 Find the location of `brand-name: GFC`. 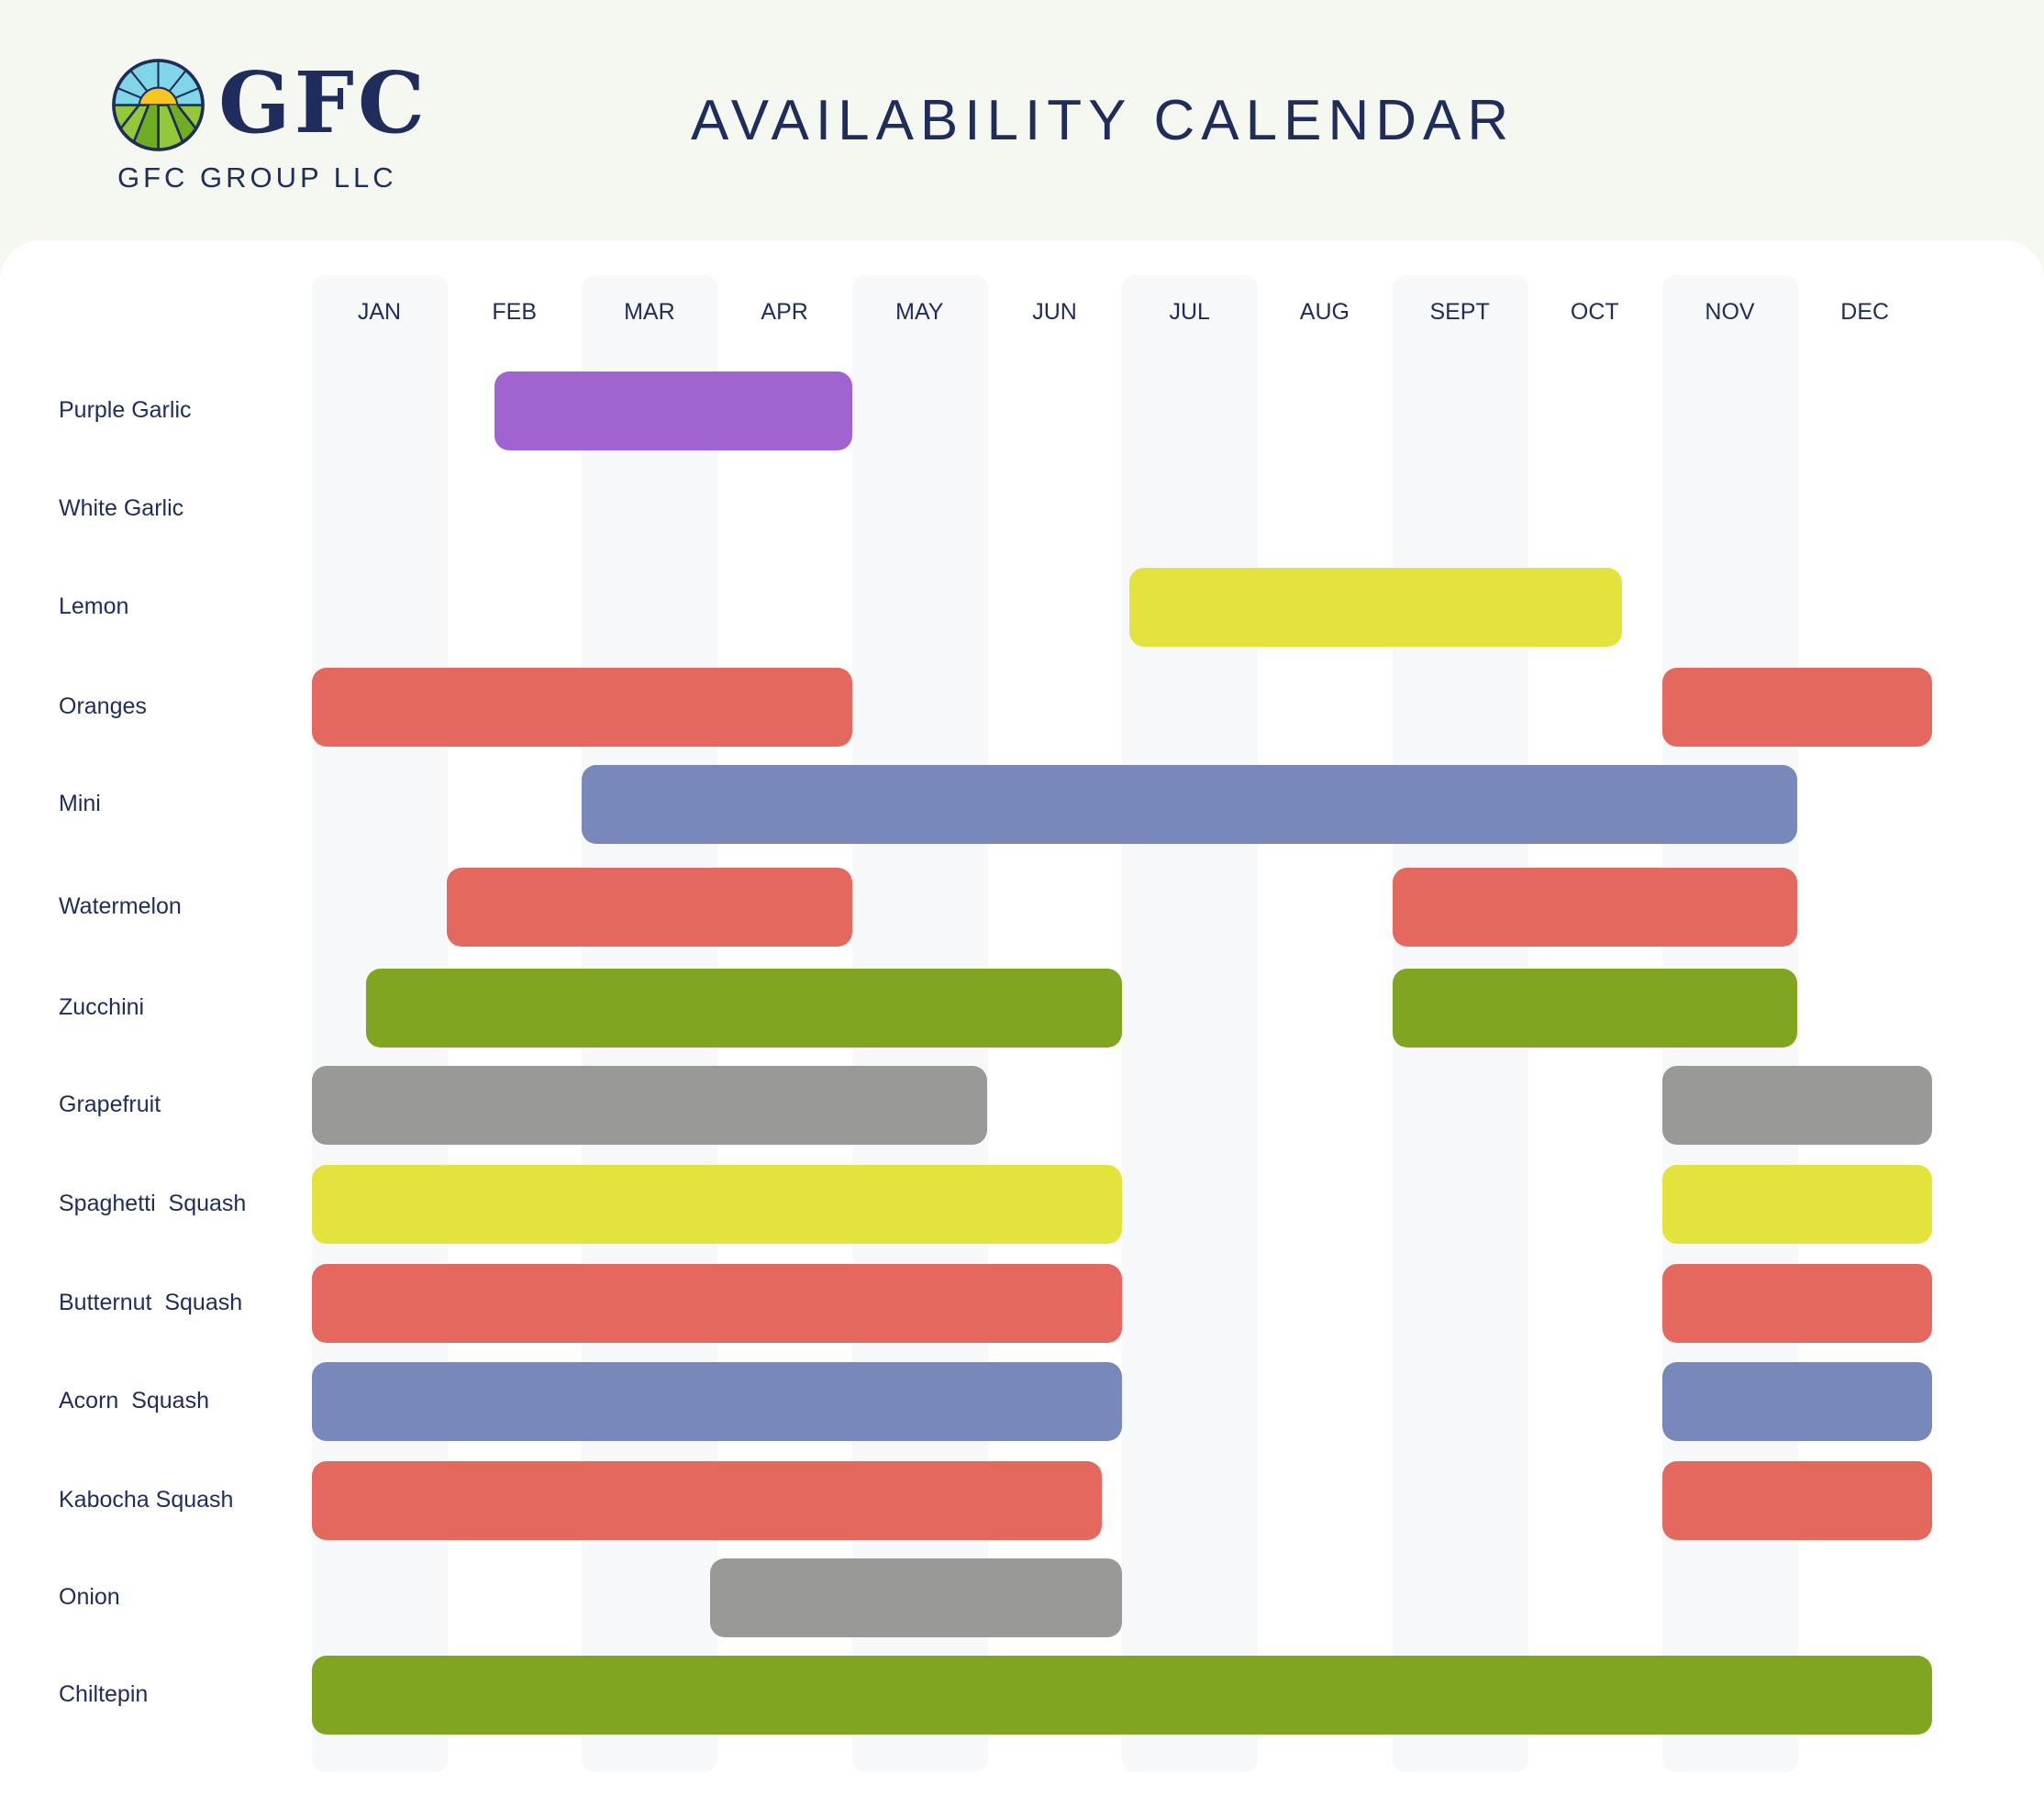

brand-name: GFC is located at coordinates (324, 102).